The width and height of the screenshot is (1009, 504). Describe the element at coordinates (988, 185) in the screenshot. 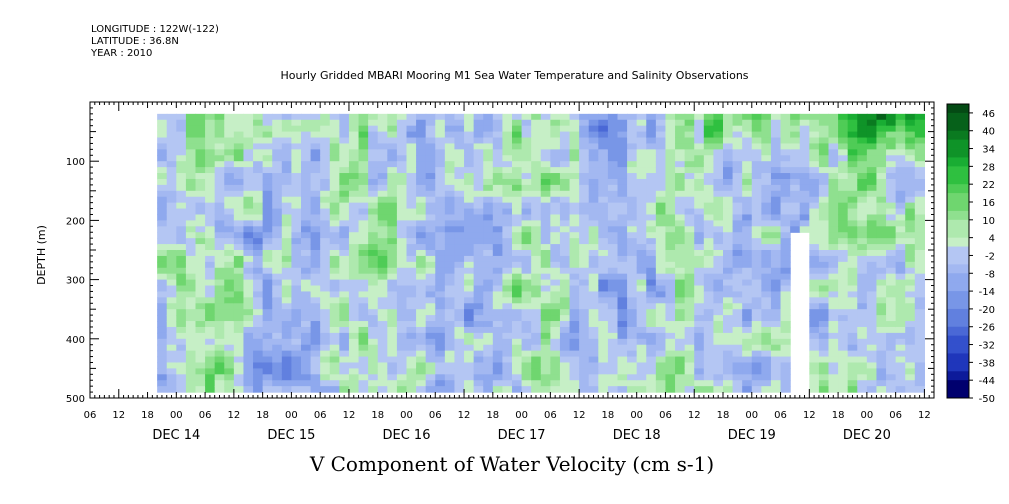

I see `colorbar-label: 22` at that location.